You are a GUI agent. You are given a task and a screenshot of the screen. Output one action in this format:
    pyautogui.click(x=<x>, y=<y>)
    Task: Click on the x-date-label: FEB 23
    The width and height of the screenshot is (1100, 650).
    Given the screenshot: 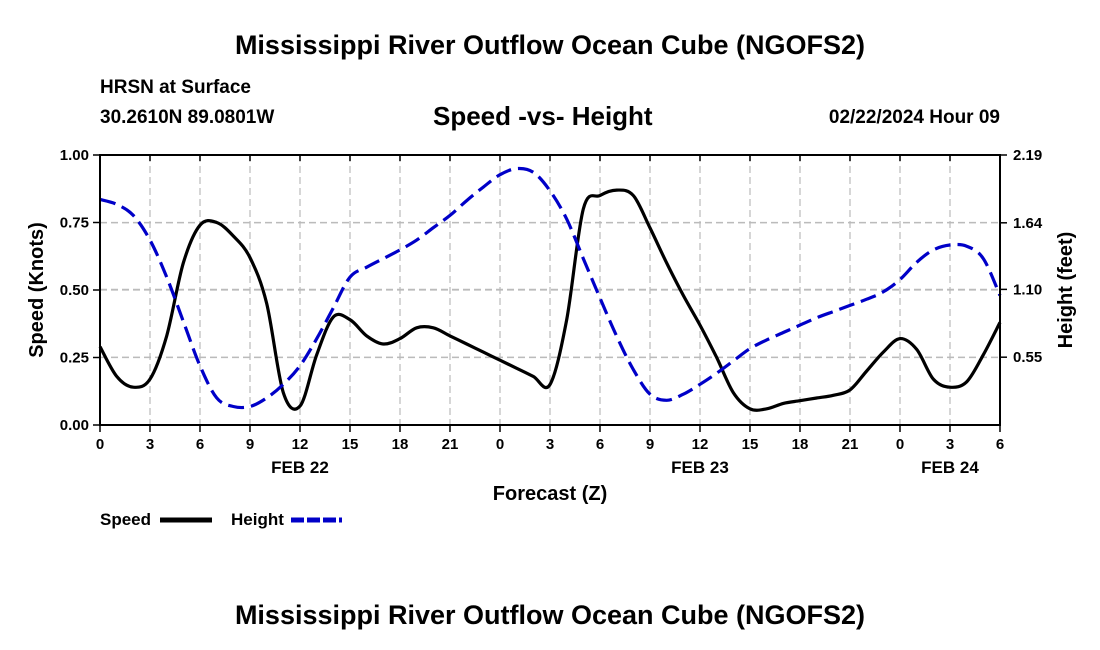 What is the action you would take?
    pyautogui.click(x=700, y=467)
    